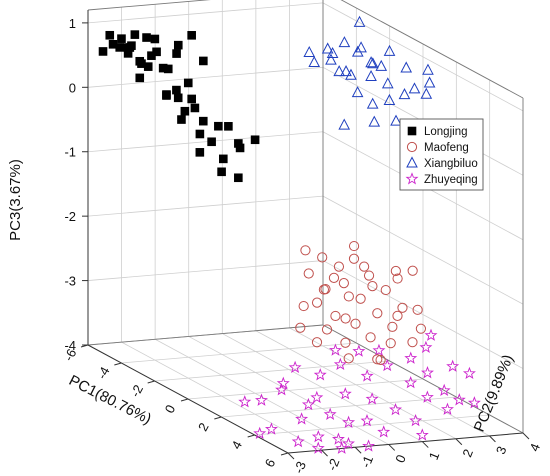  I want to click on y-tick-label: -1, so click(367, 461).